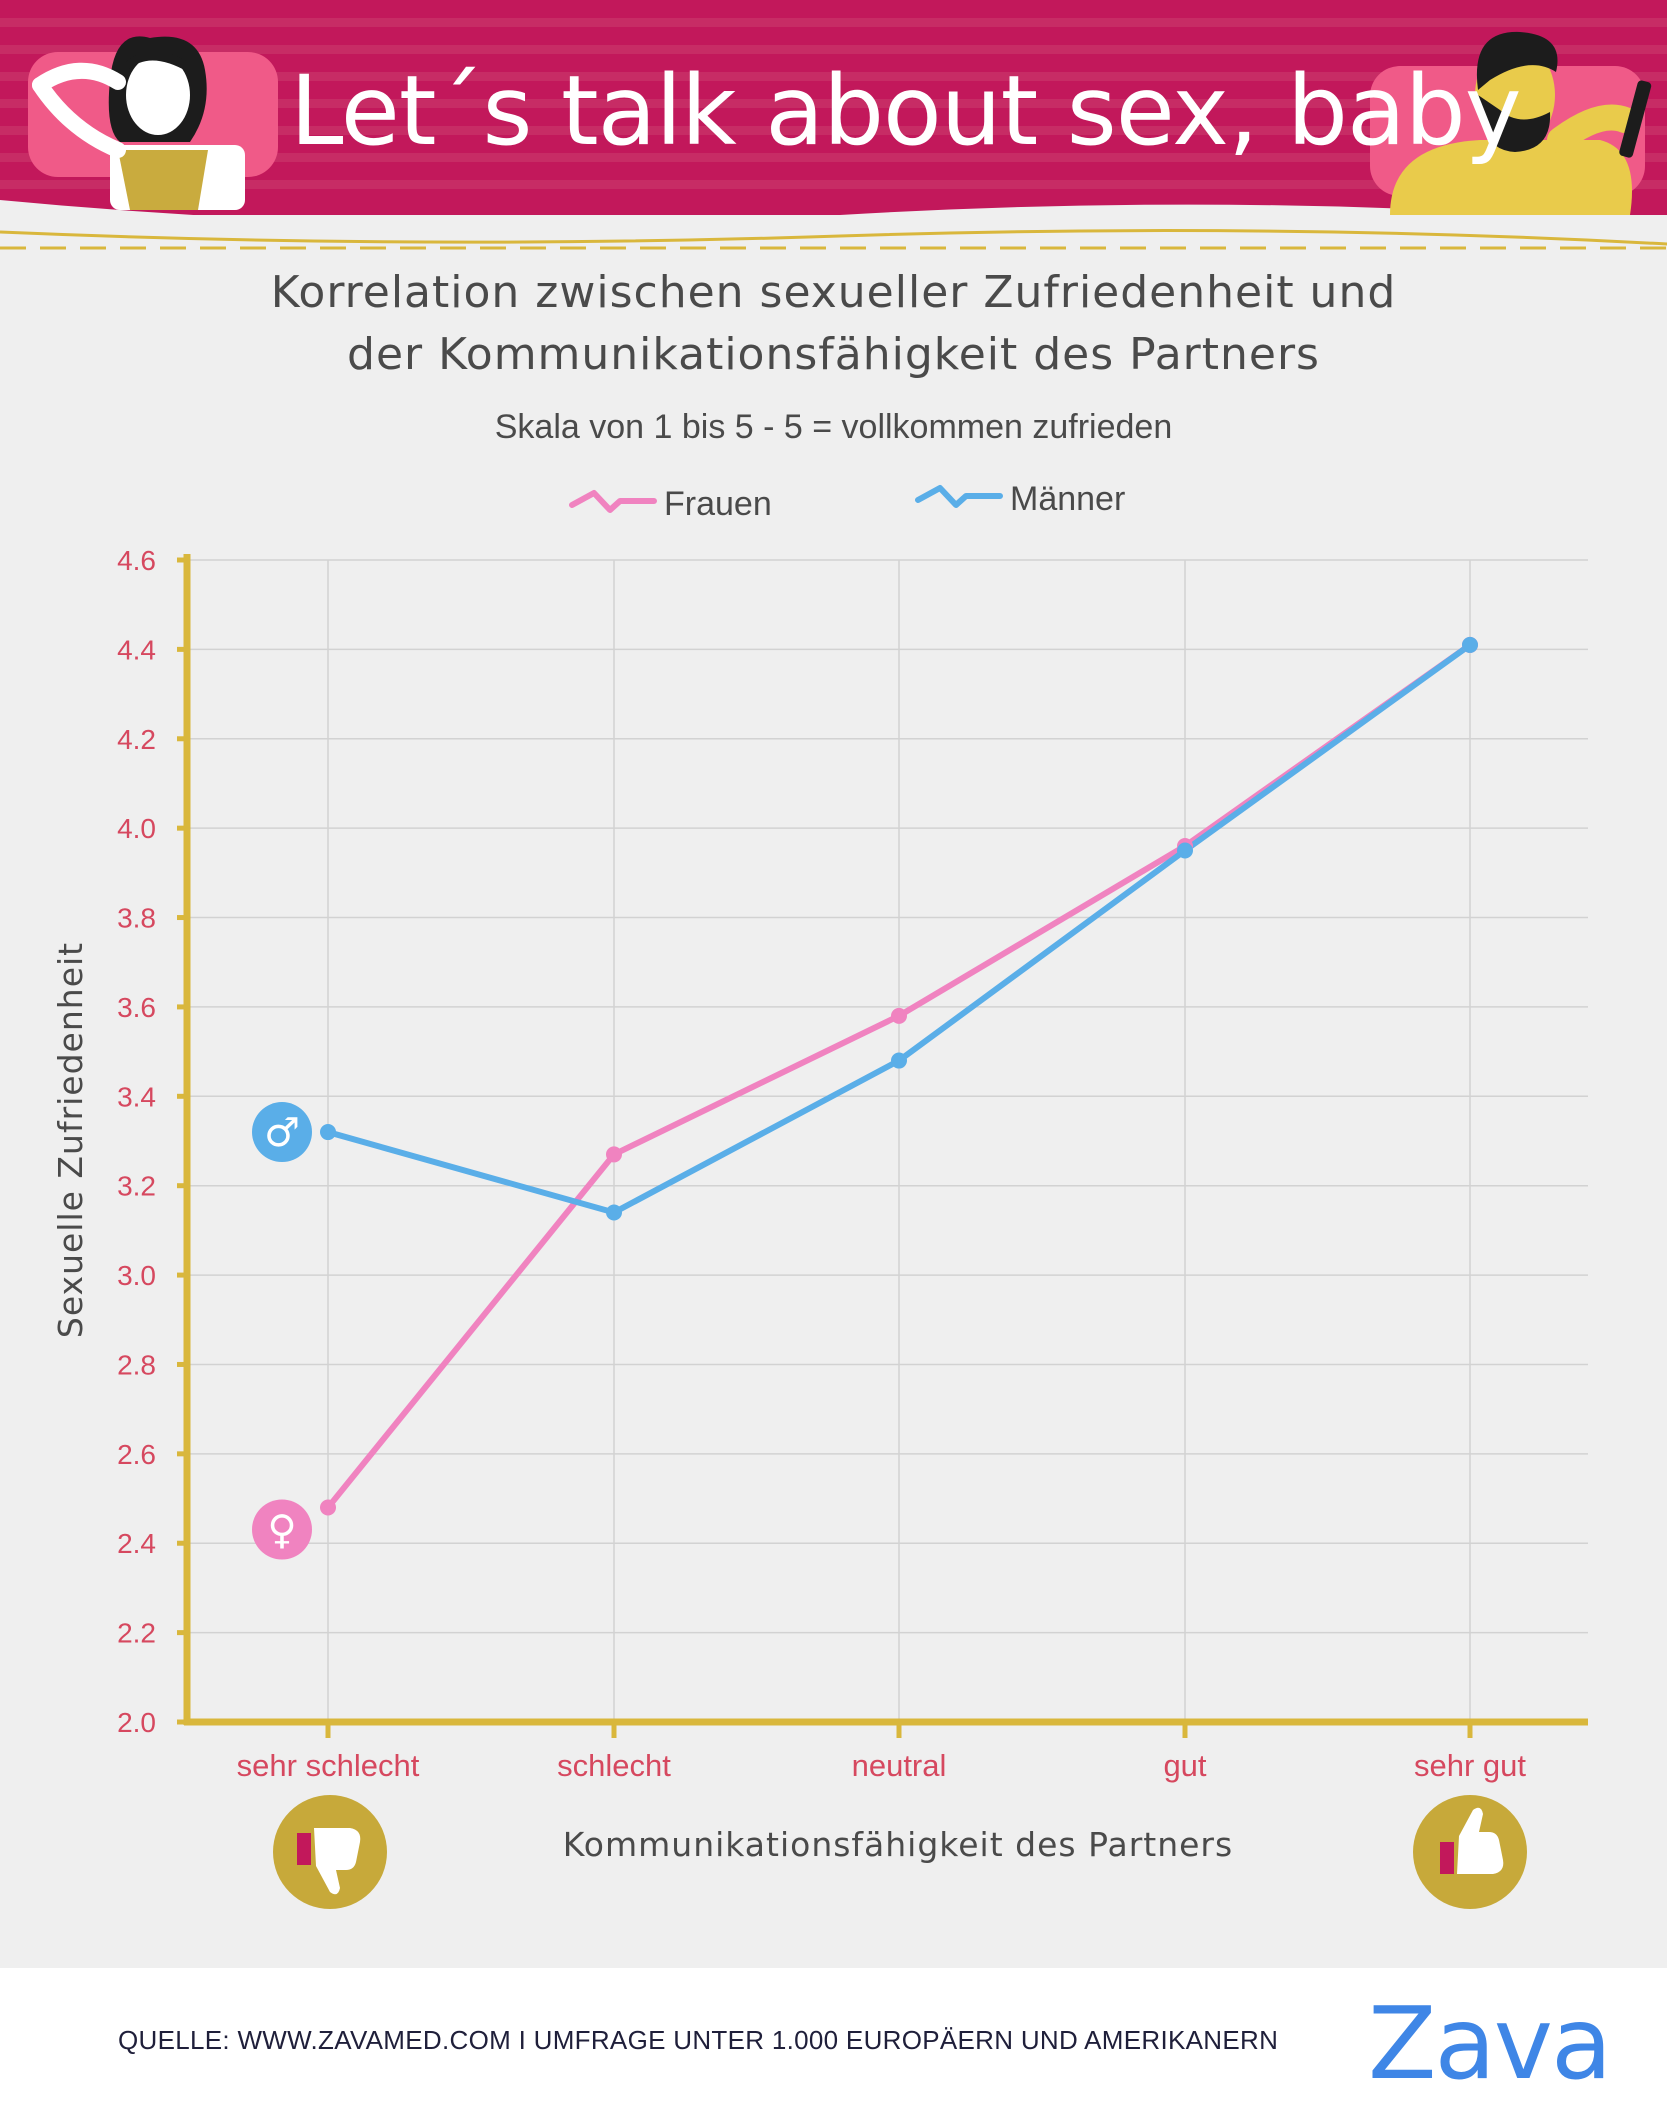 Image resolution: width=1667 pixels, height=2119 pixels. Describe the element at coordinates (136, 828) in the screenshot. I see `y-tick-label: 4.0` at that location.